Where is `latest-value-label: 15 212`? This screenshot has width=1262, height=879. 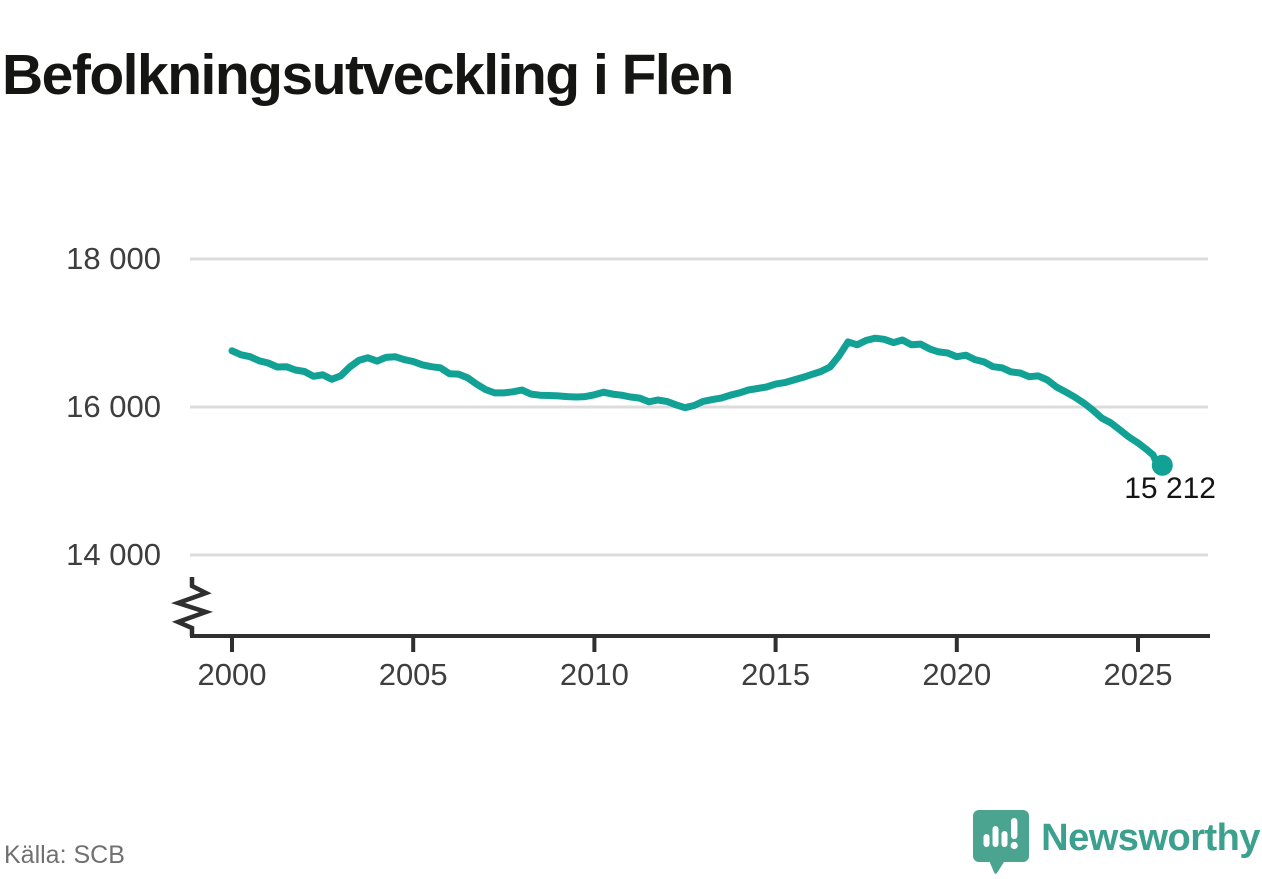 latest-value-label: 15 212 is located at coordinates (1170, 488).